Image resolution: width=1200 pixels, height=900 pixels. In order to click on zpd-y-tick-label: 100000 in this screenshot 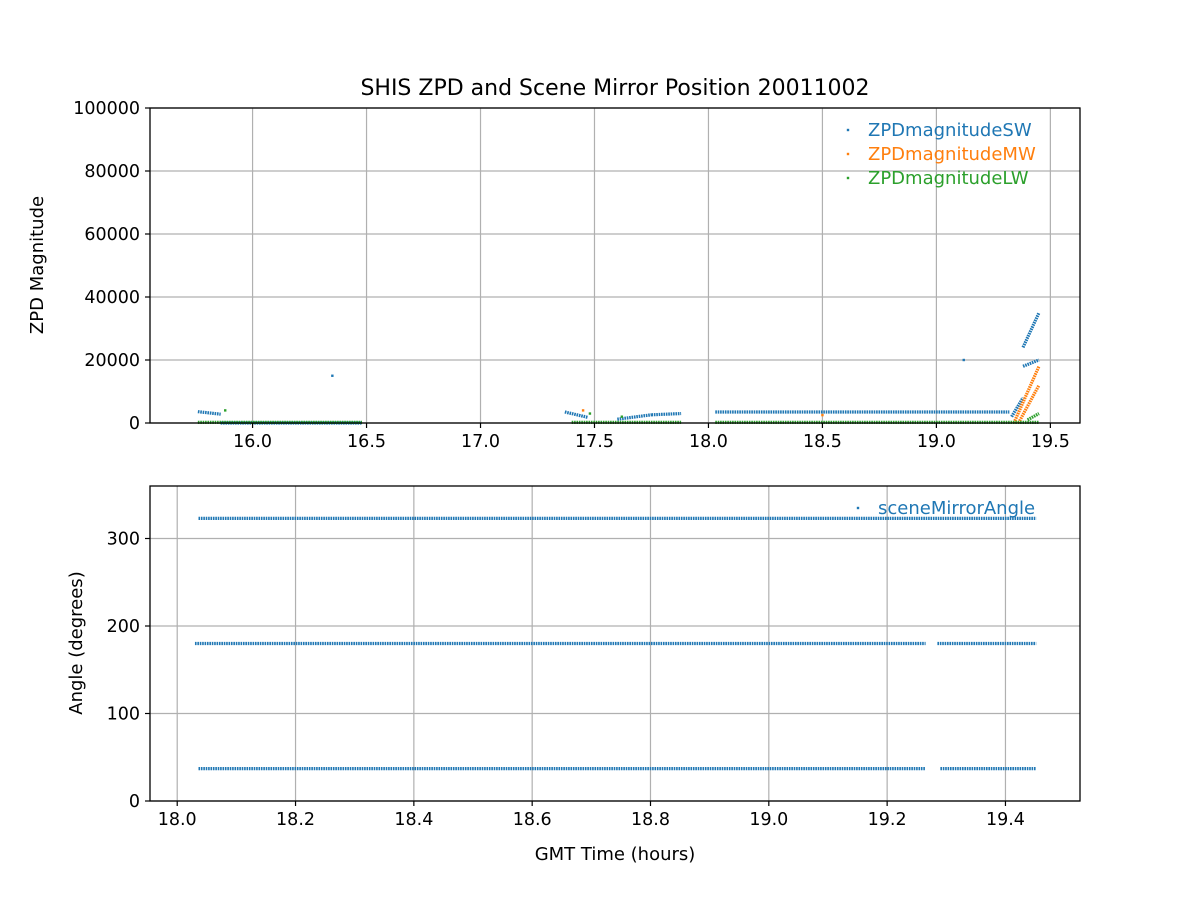, I will do `click(106, 109)`.